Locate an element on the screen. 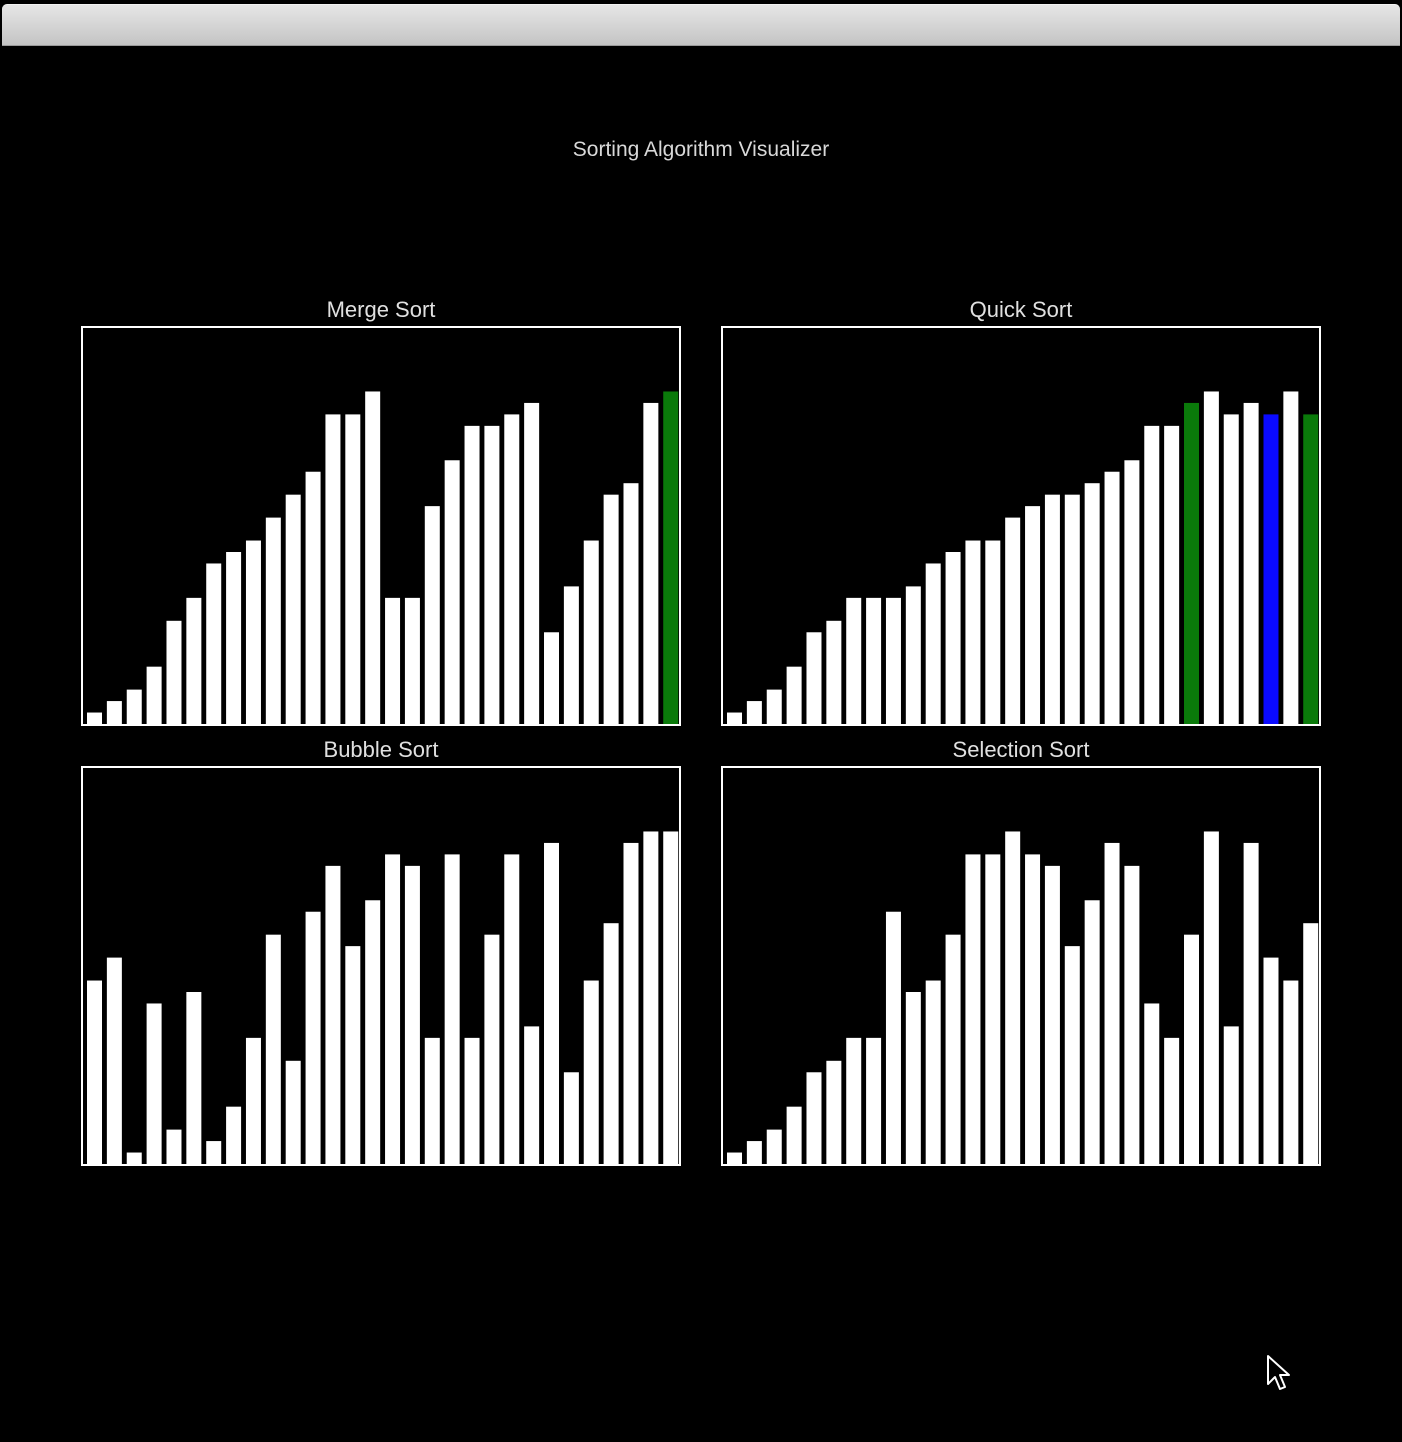  selection-sort-bars is located at coordinates (1023, 997).